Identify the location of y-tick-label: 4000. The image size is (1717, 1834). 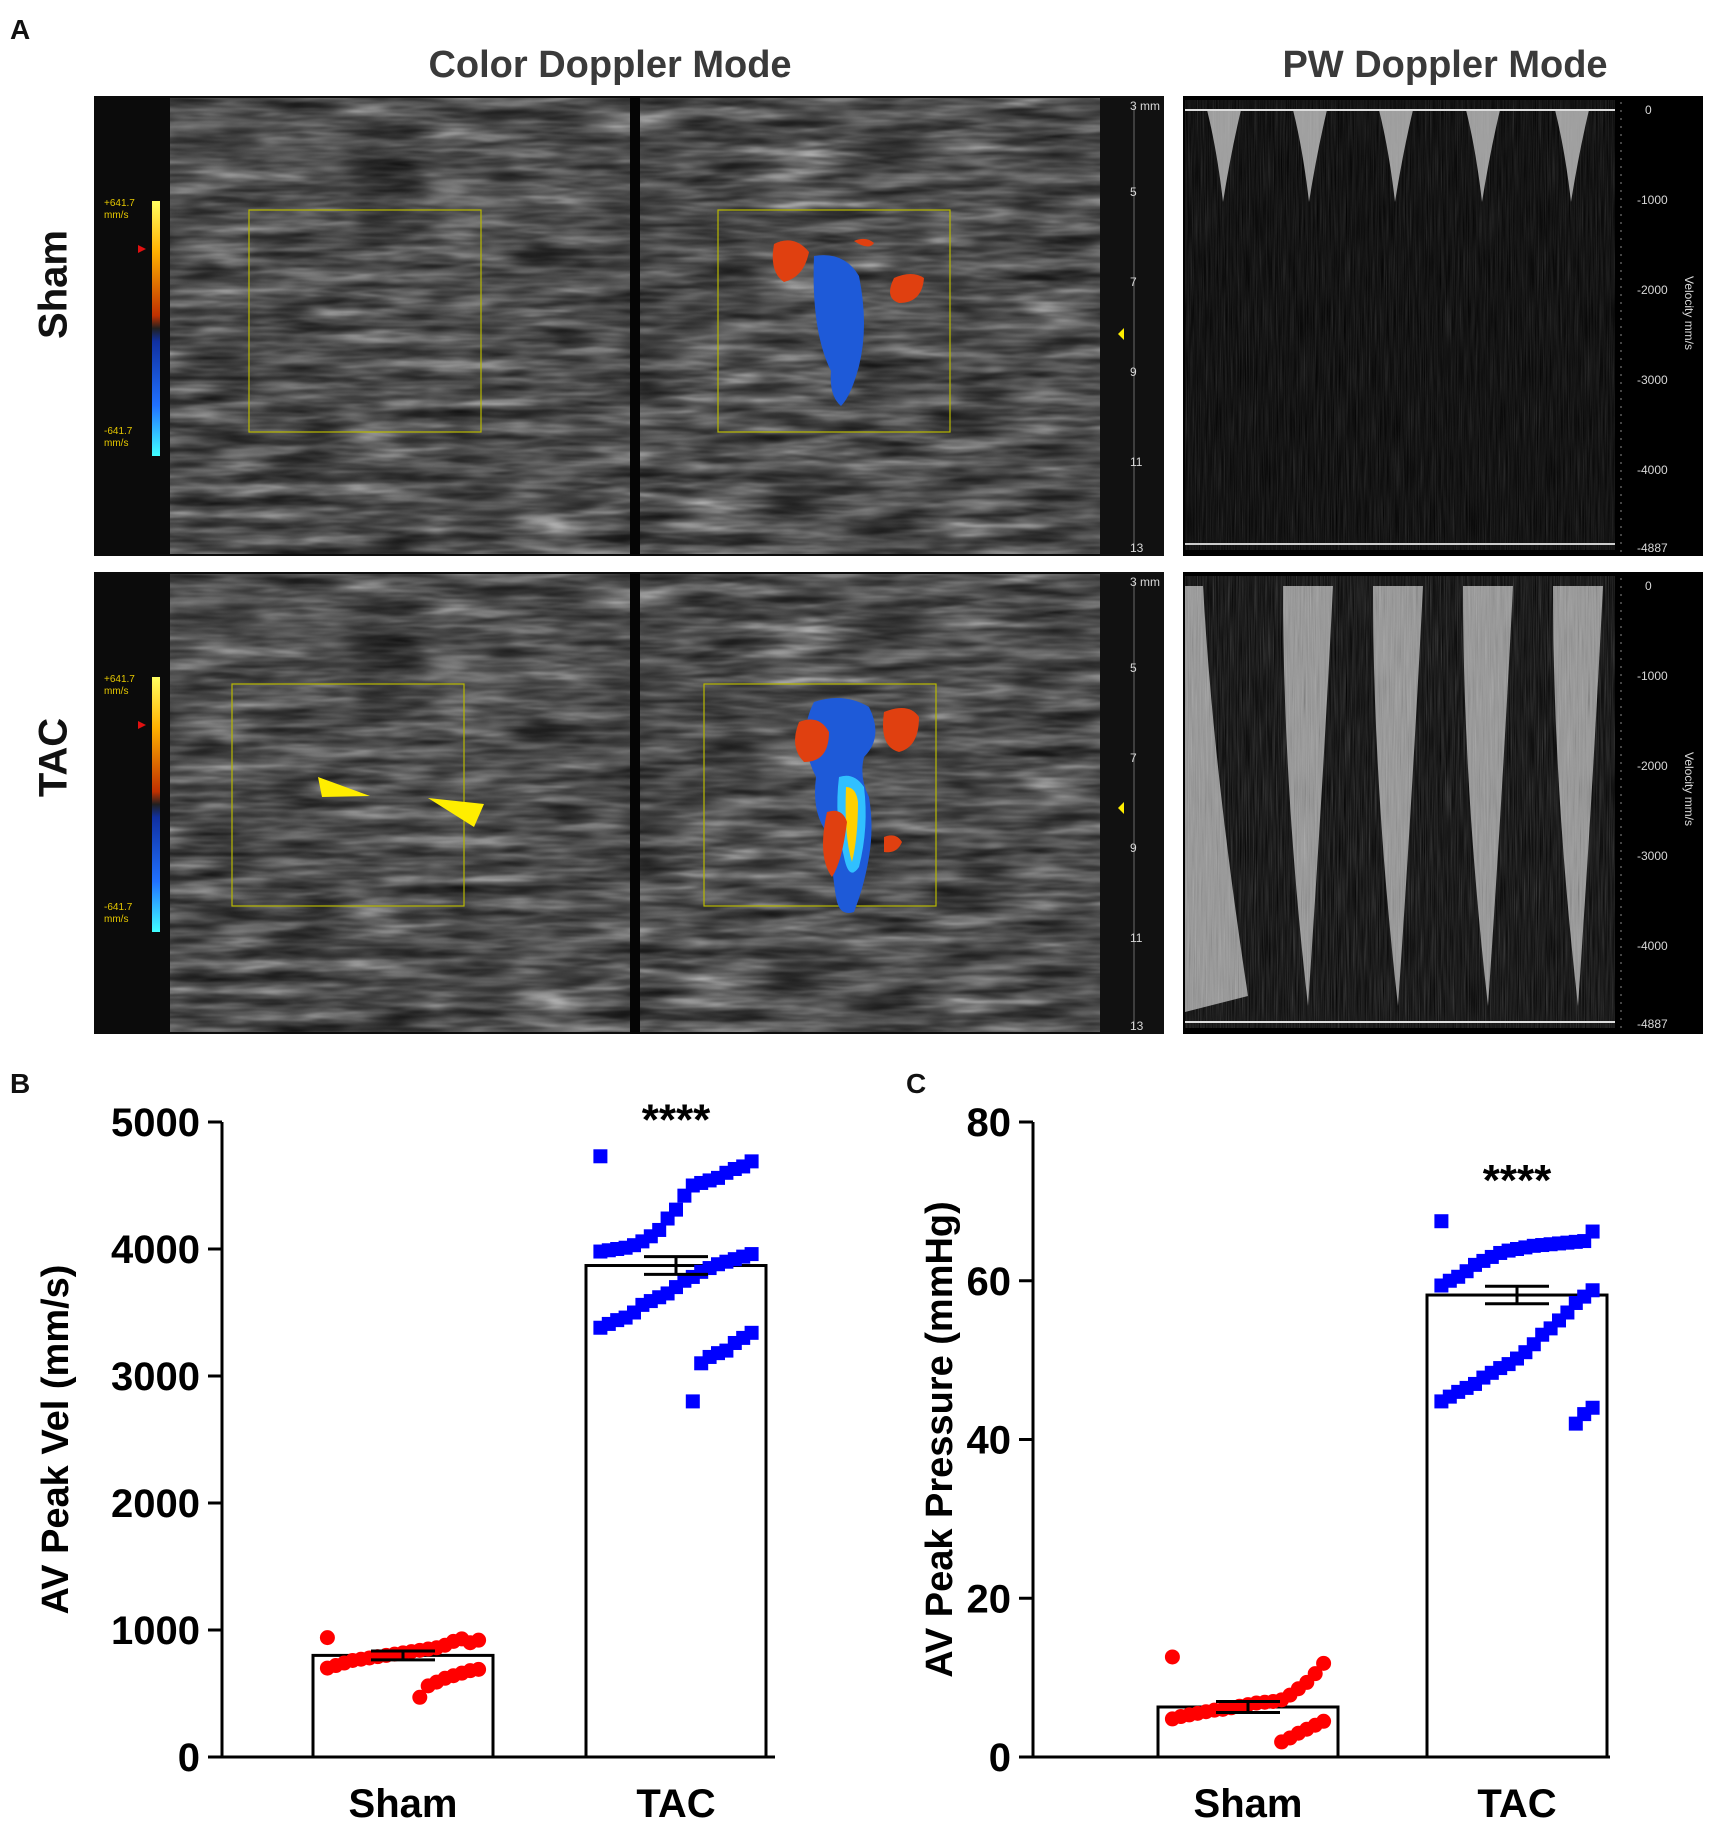
(155, 1250).